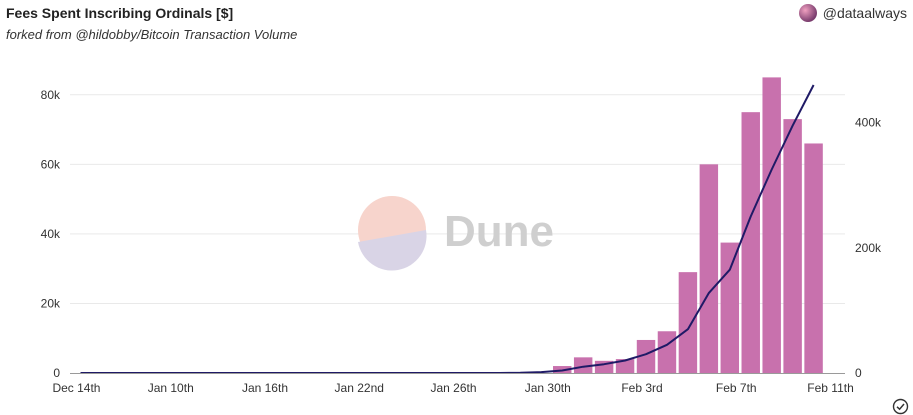 This screenshot has width=913, height=415. What do you see at coordinates (736, 388) in the screenshot?
I see `x-tick-label: Feb 7th` at bounding box center [736, 388].